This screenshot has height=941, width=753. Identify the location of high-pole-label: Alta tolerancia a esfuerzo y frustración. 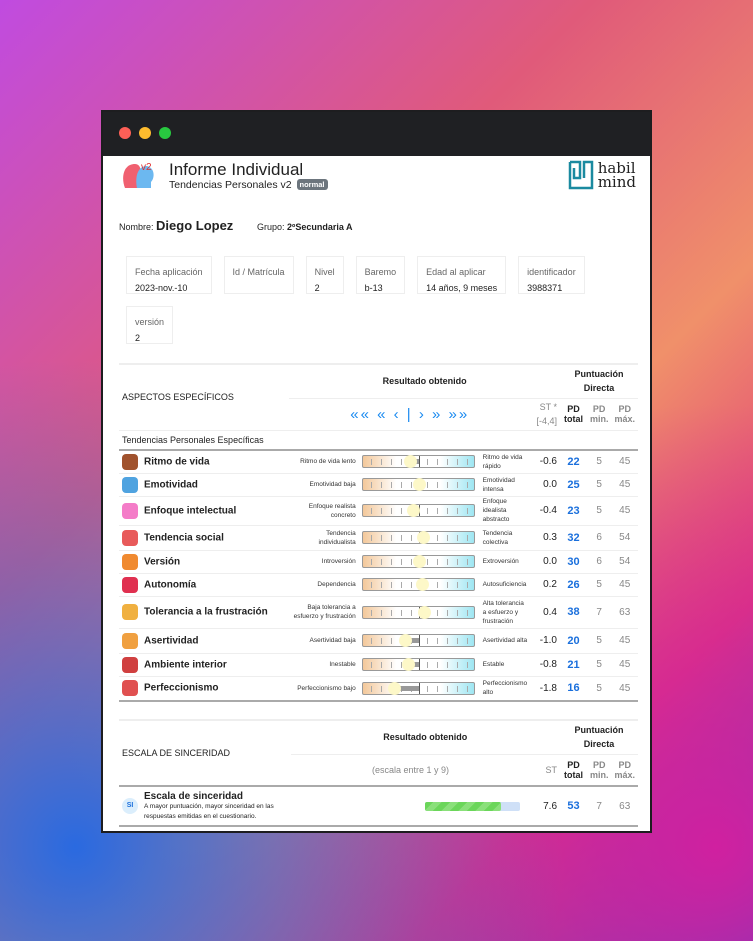
(505, 611).